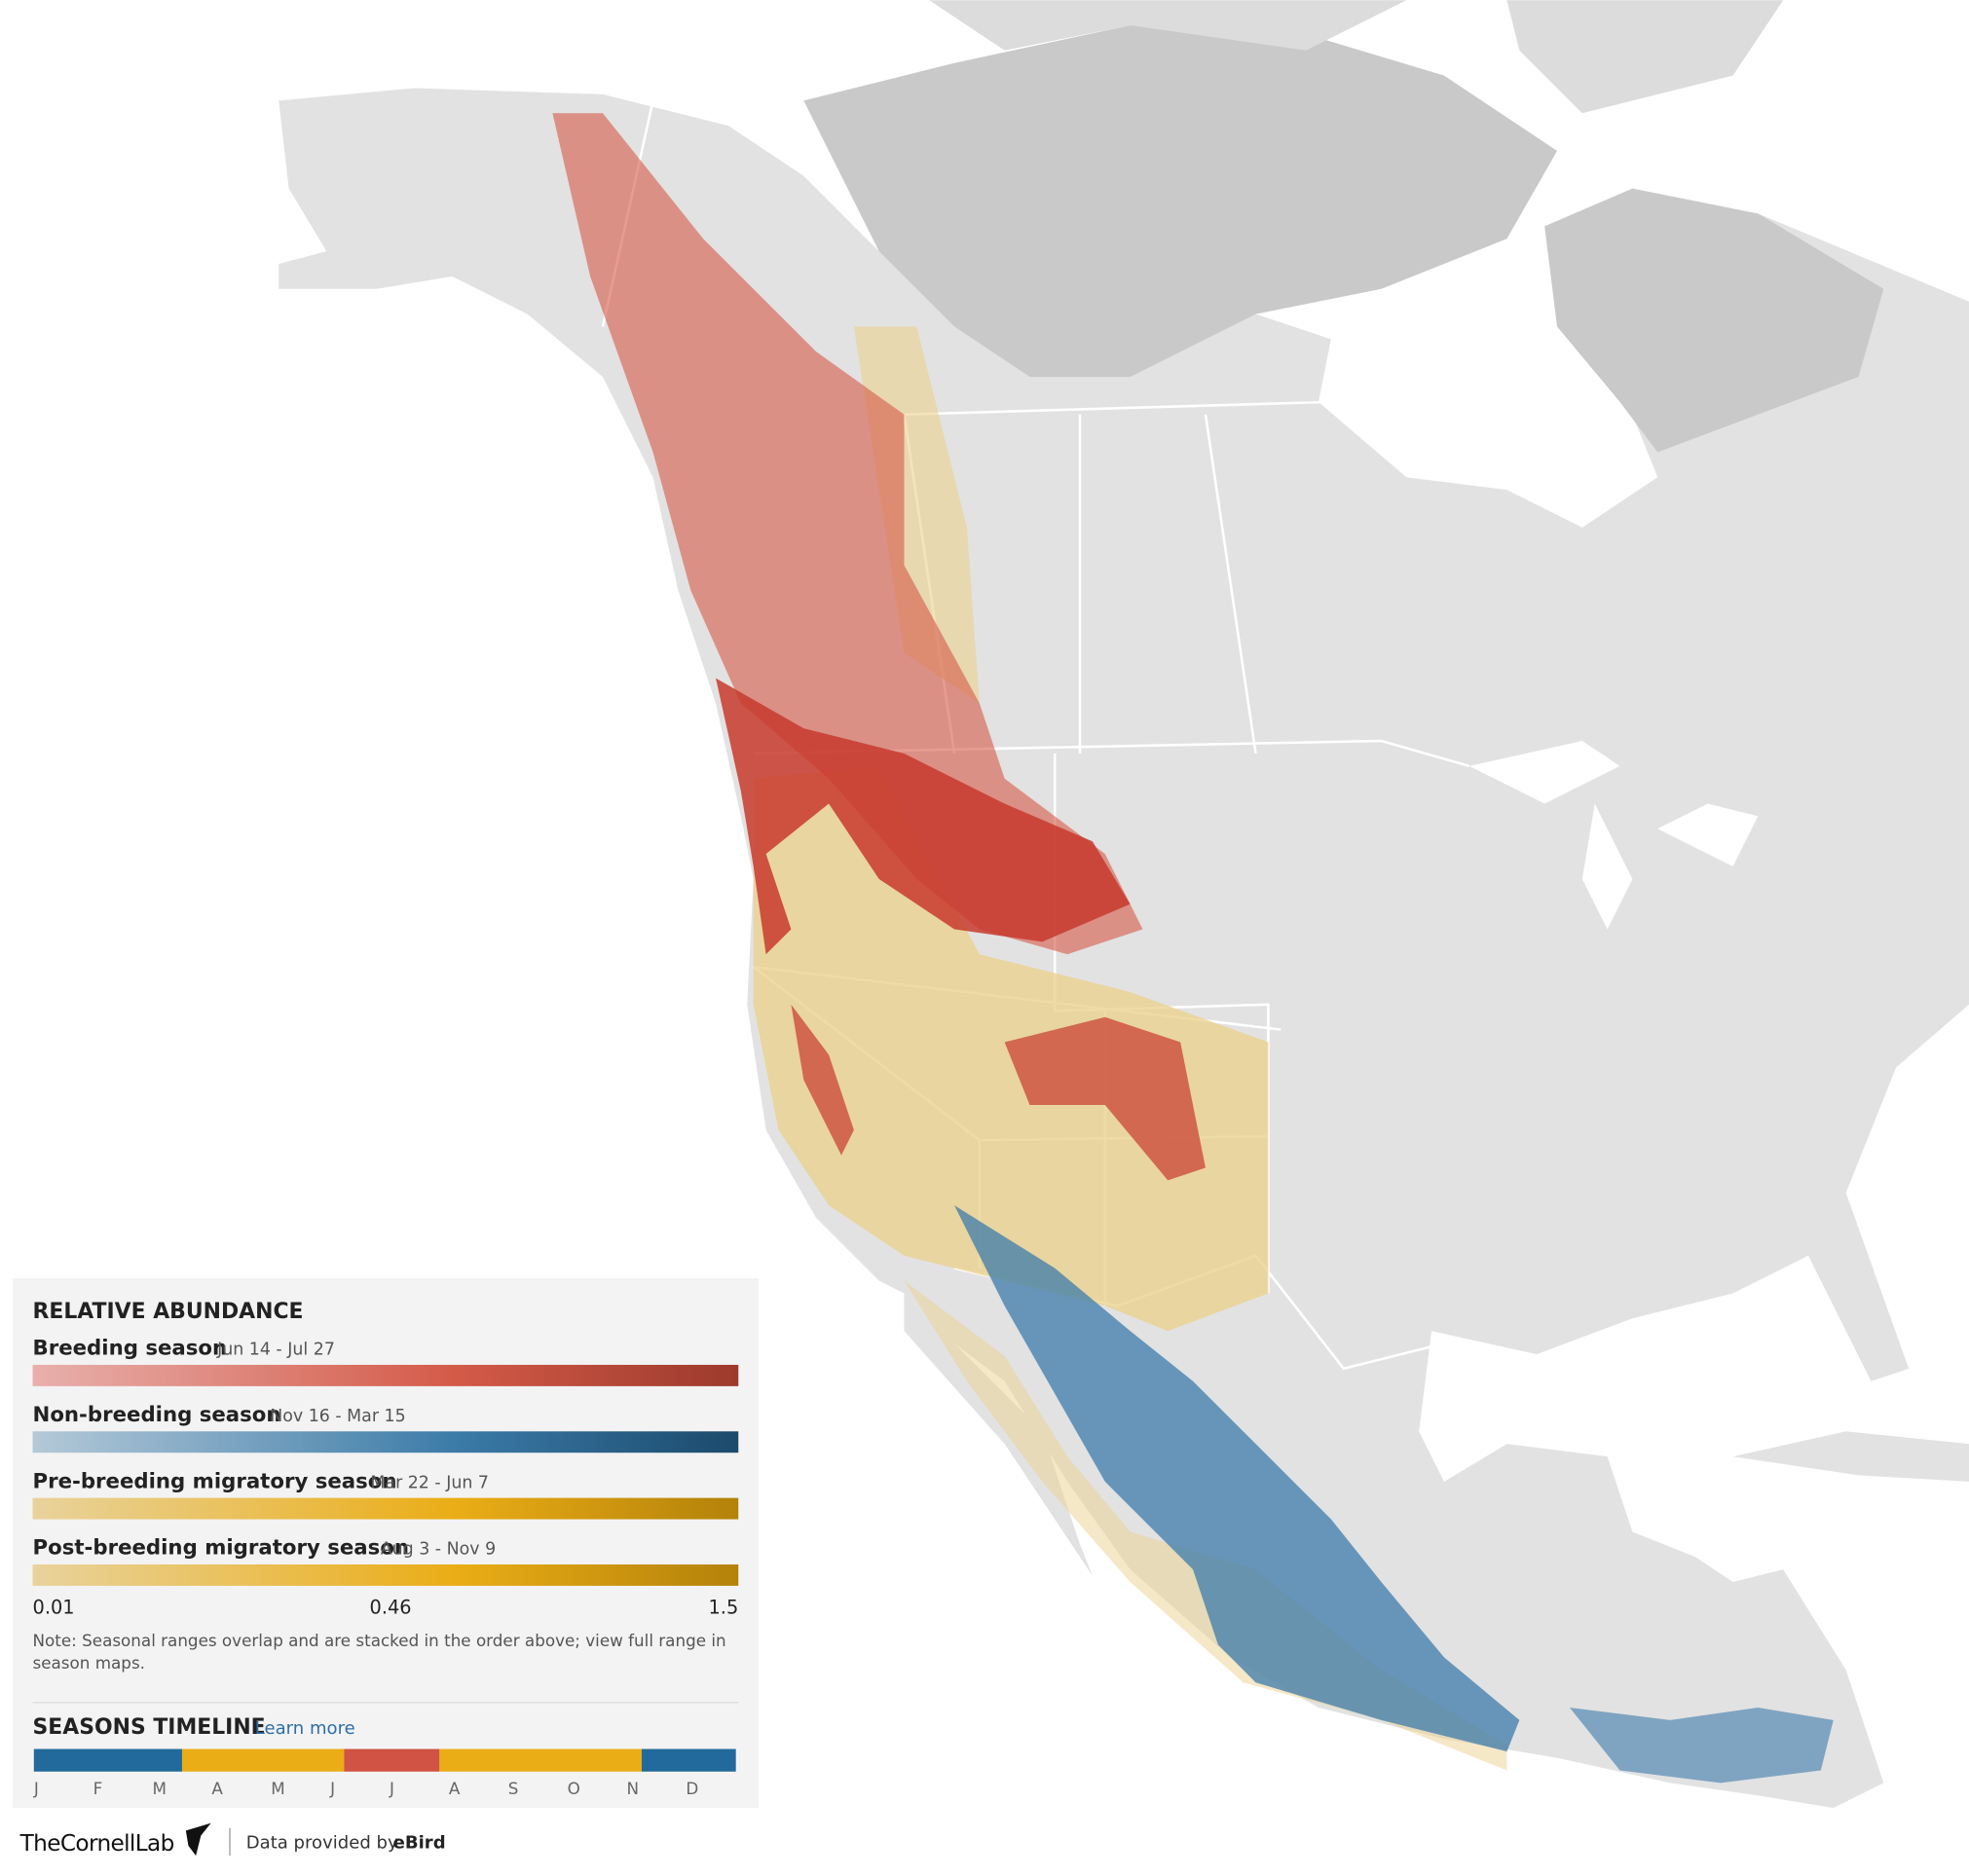 The height and width of the screenshot is (1876, 1969). I want to click on ebird-link: eBird, so click(419, 1843).